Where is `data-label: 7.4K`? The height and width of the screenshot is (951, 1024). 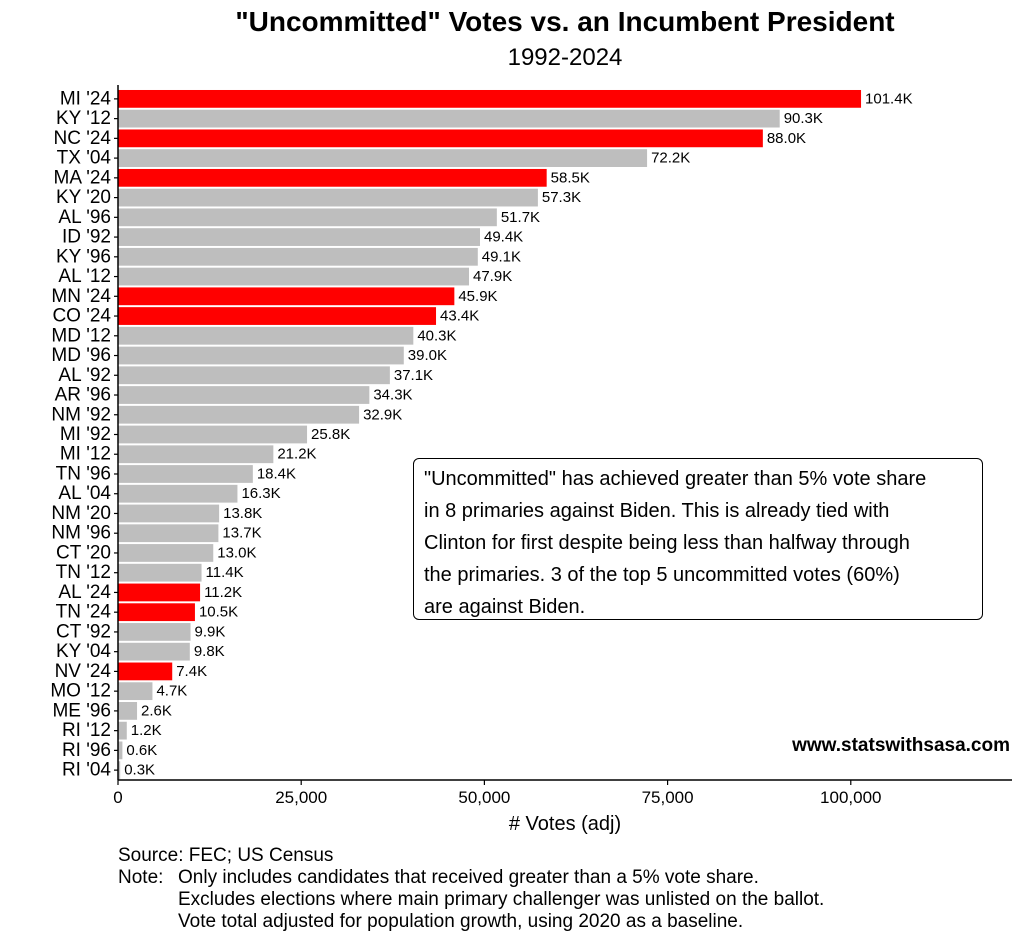 data-label: 7.4K is located at coordinates (191, 671).